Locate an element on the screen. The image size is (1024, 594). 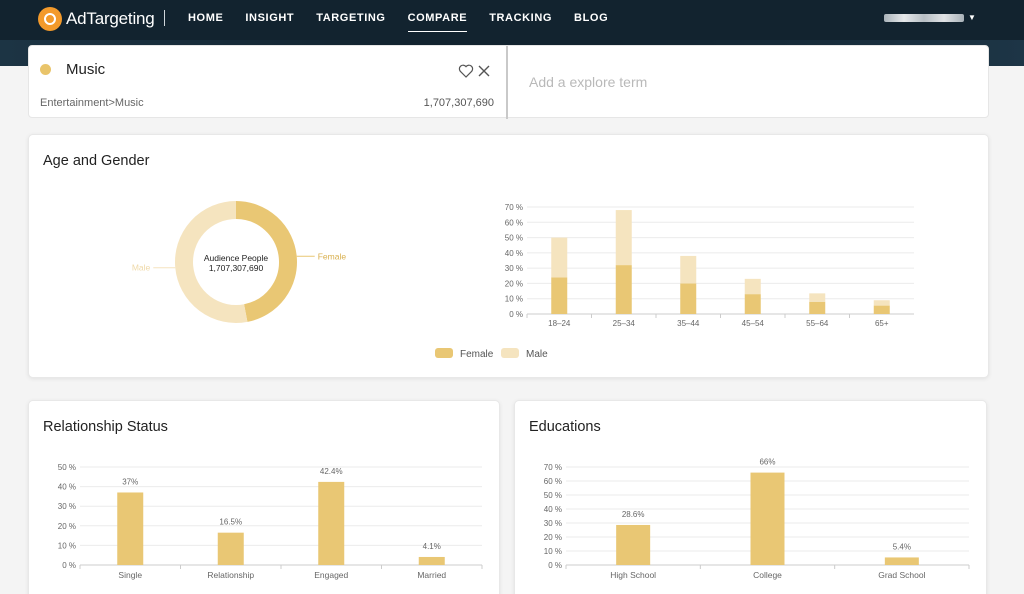
nav-targeting: TARGETING is located at coordinates (351, 18).